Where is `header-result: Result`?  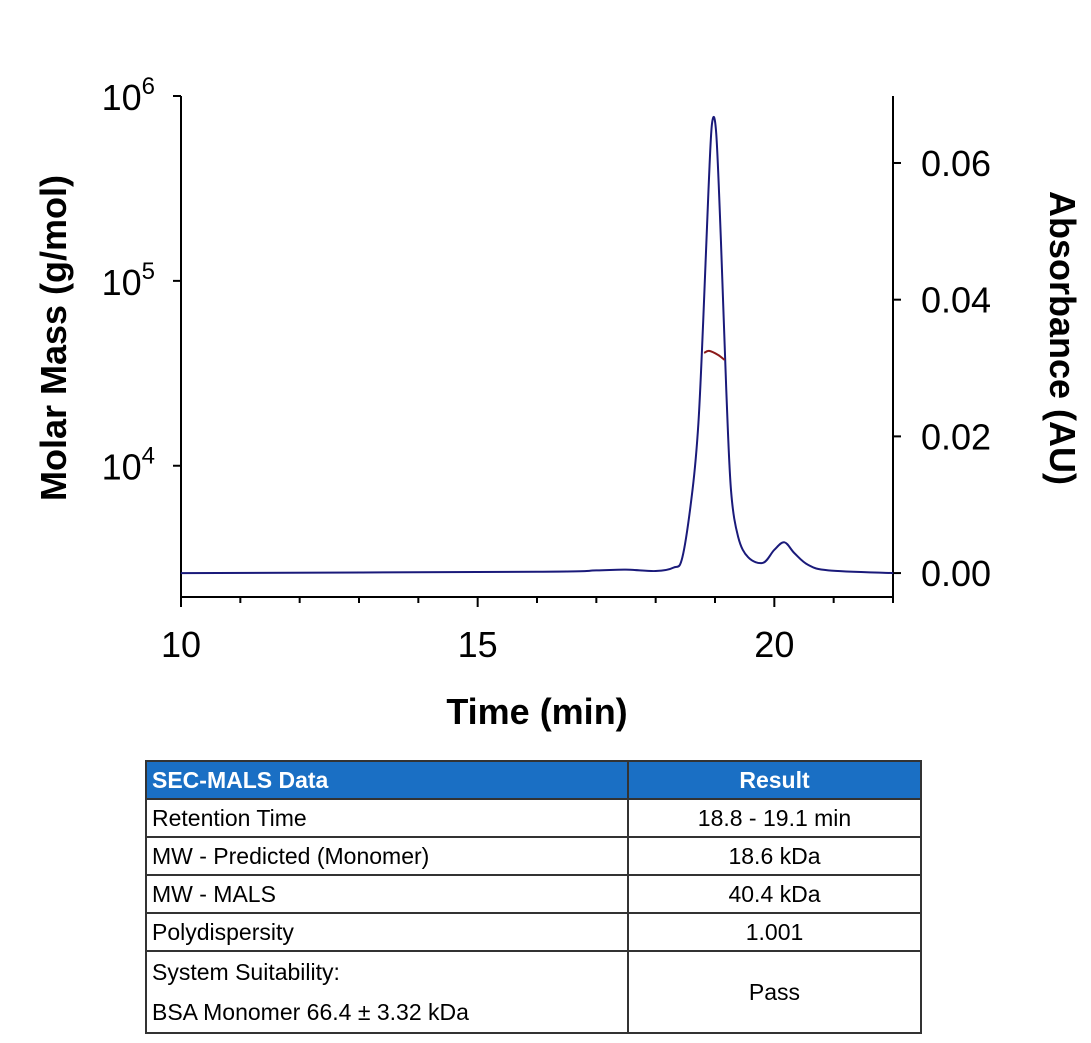 header-result: Result is located at coordinates (774, 780).